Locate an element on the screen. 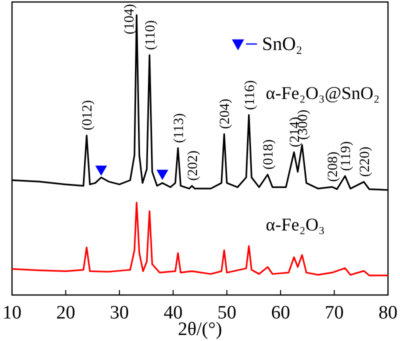 The image size is (400, 341). x-tick-label: 70 is located at coordinates (334, 313).